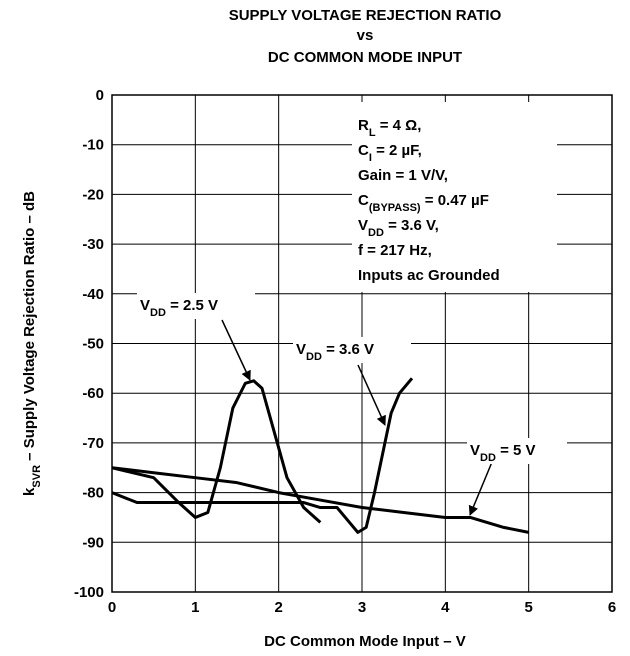 This screenshot has height=656, width=630. What do you see at coordinates (363, 125) in the screenshot?
I see `label-part: R` at bounding box center [363, 125].